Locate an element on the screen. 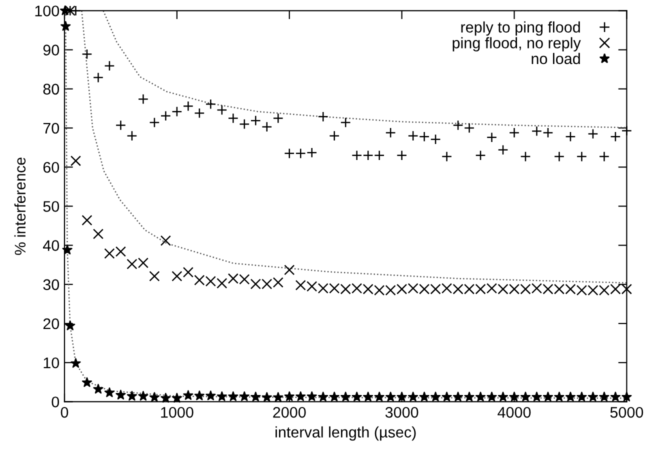 The height and width of the screenshot is (459, 652). y-axis-title: % interference is located at coordinates (20, 206).